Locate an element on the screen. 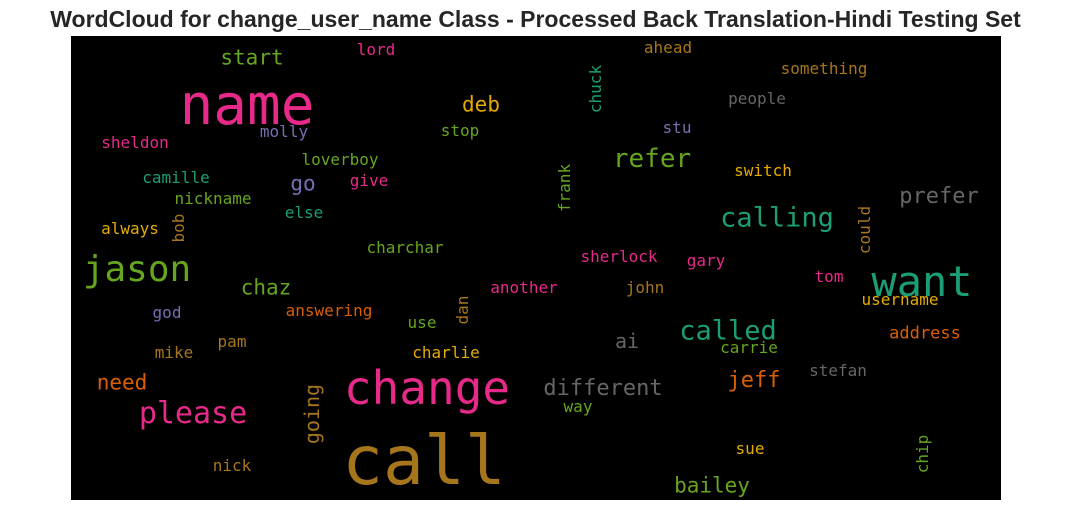  word-chaz: chaz is located at coordinates (266, 287).